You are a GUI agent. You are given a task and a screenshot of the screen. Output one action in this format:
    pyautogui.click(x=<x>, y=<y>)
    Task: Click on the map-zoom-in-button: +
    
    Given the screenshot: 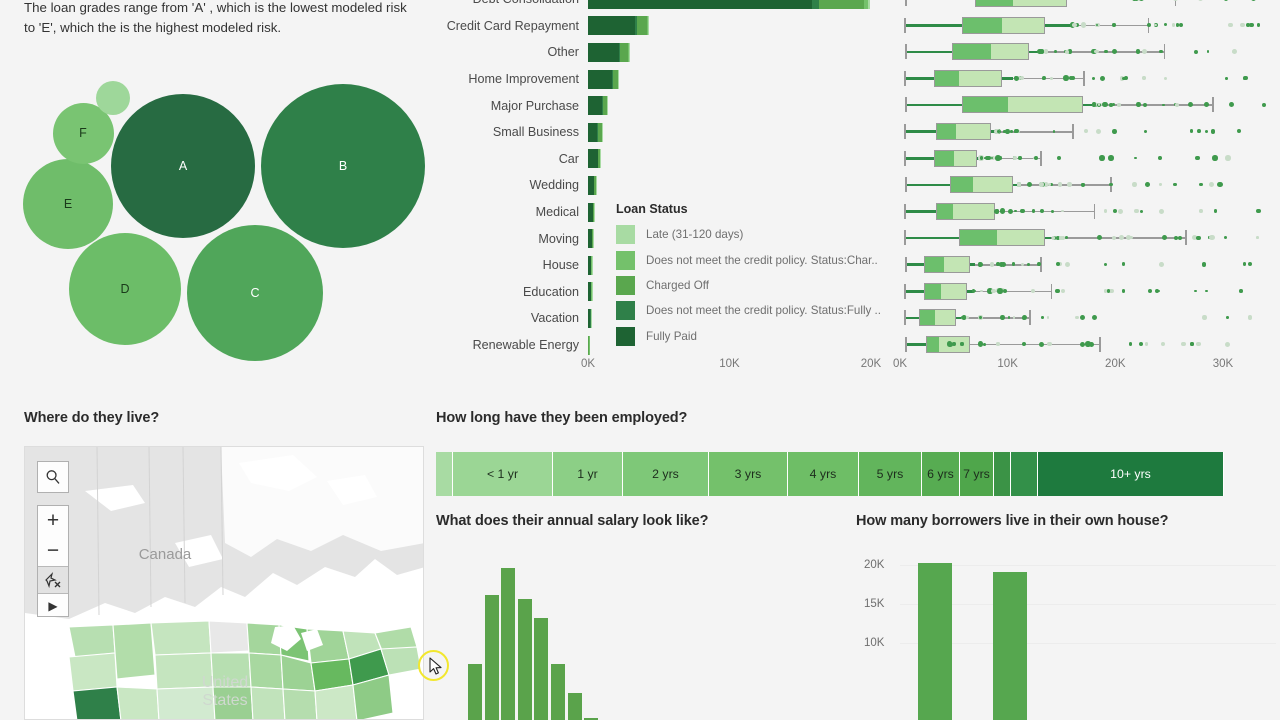 What is the action you would take?
    pyautogui.click(x=53, y=520)
    